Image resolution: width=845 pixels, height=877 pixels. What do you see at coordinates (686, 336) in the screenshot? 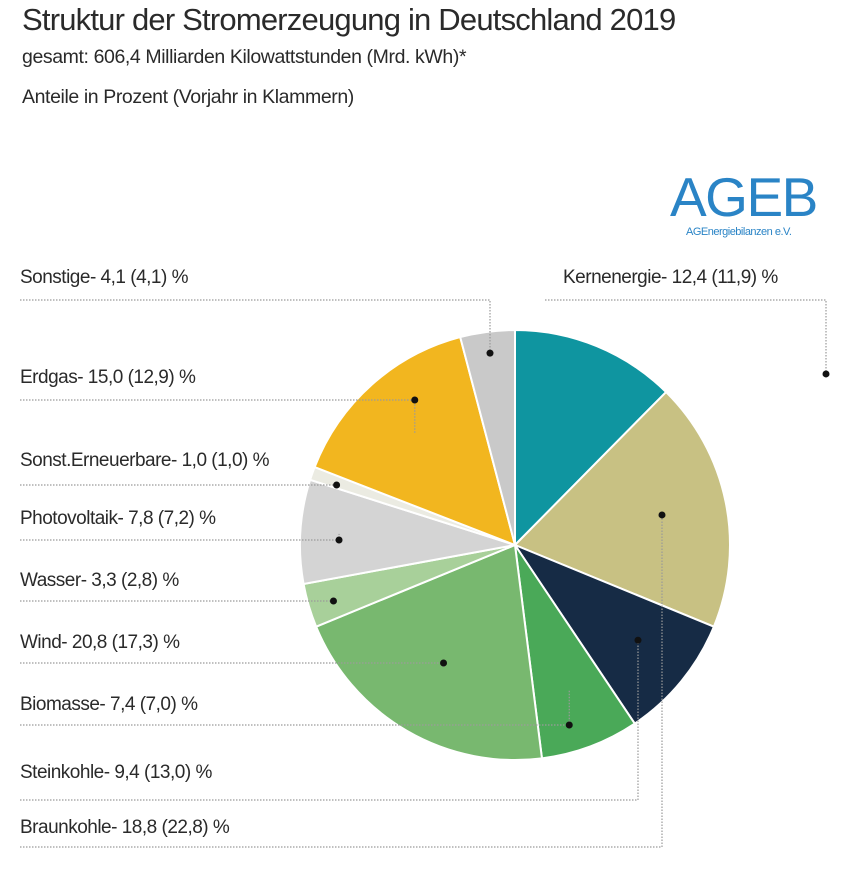
I see `leader-line-kernenergie` at bounding box center [686, 336].